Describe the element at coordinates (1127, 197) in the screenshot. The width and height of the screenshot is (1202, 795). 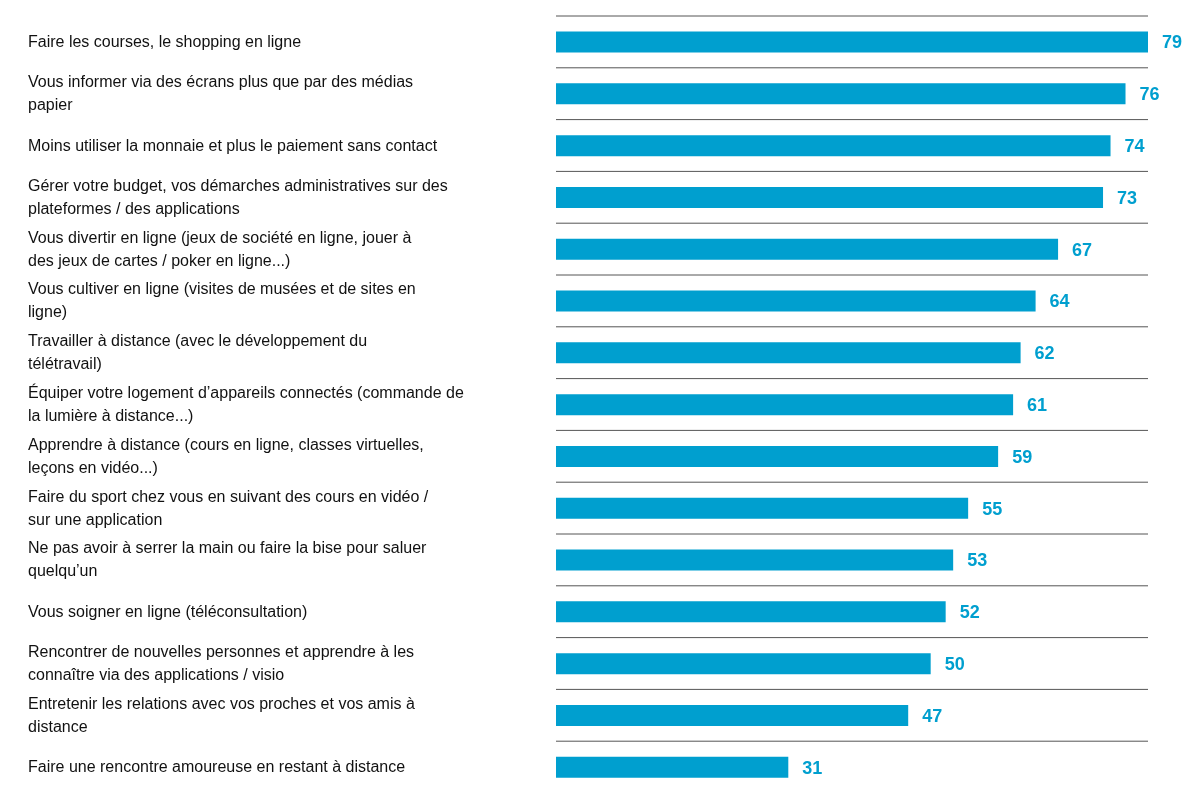
I see `data-label: 73` at that location.